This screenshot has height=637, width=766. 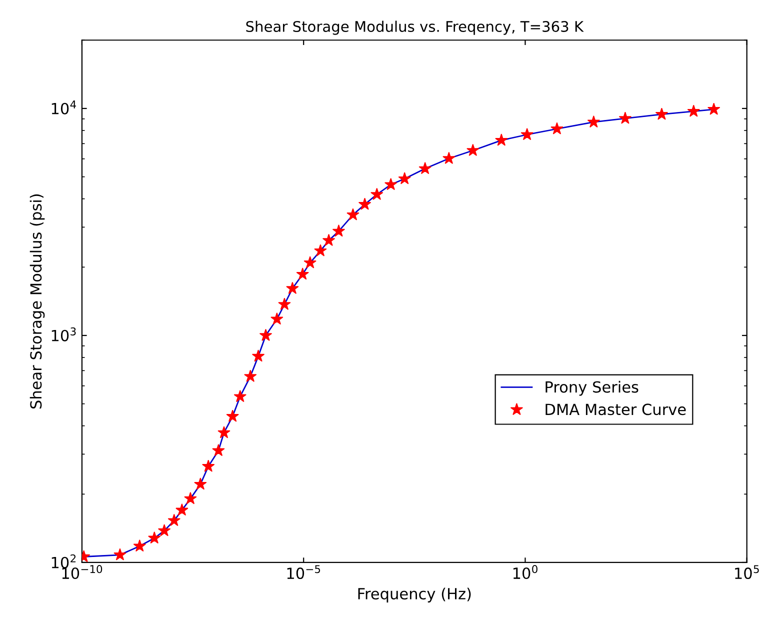 I want to click on chart-title: Shear Storage Modulus vs. Freqency, T=363 K, so click(x=415, y=27).